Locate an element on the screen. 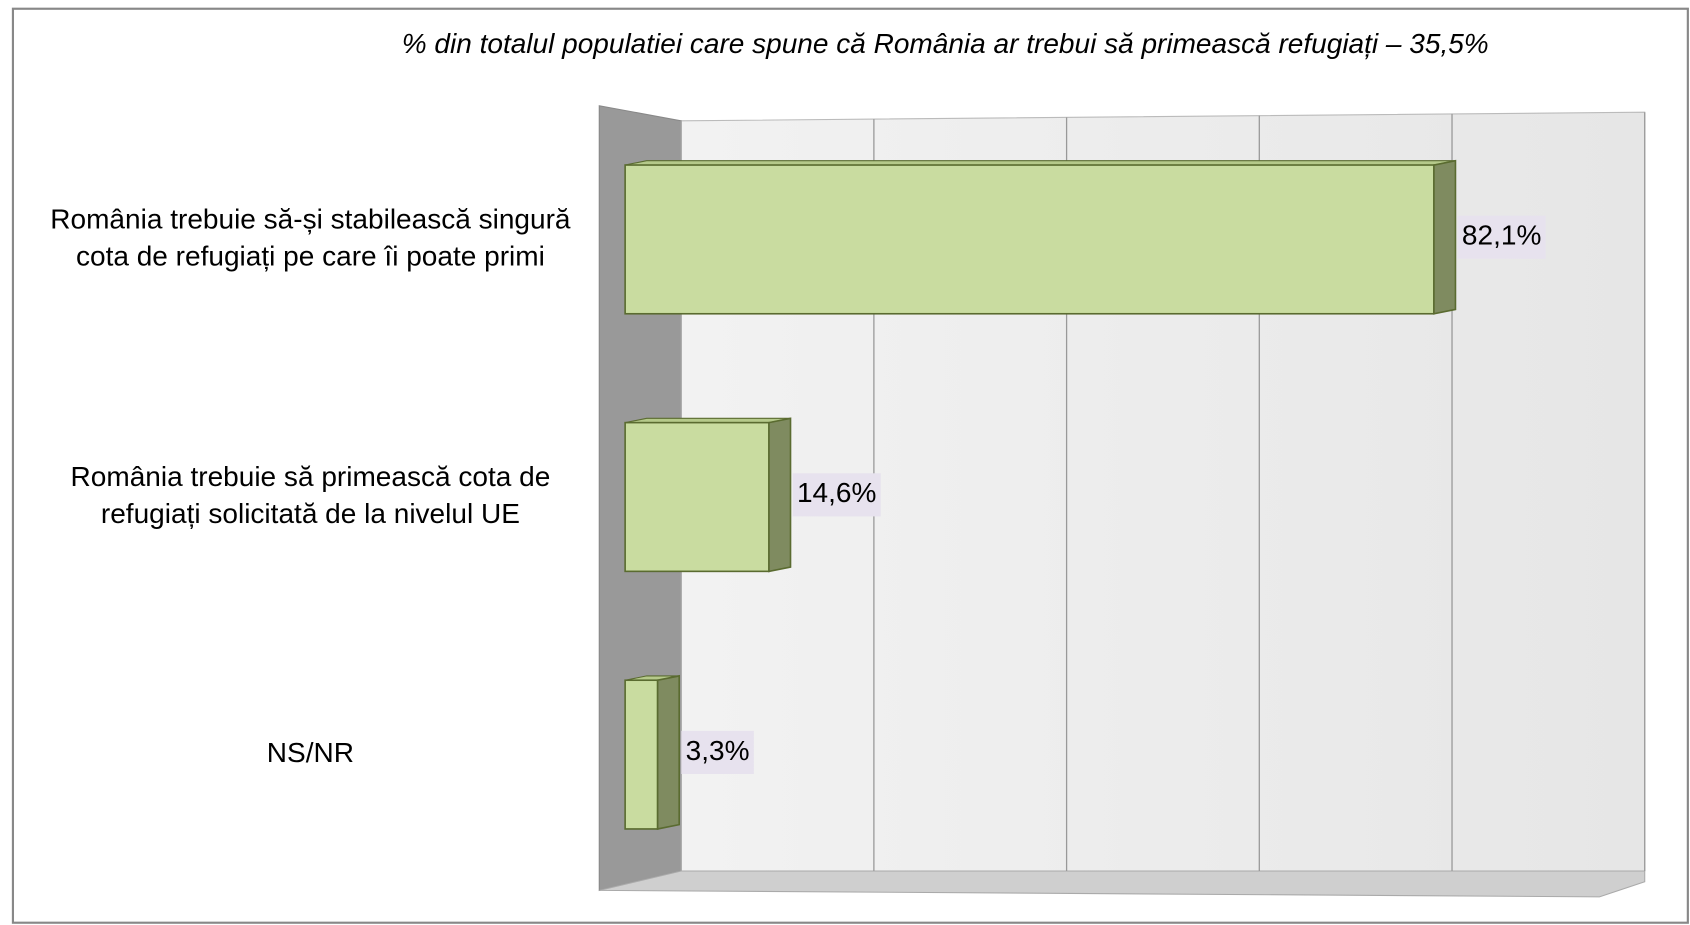  category-label-box: NS/NR is located at coordinates (310, 752).